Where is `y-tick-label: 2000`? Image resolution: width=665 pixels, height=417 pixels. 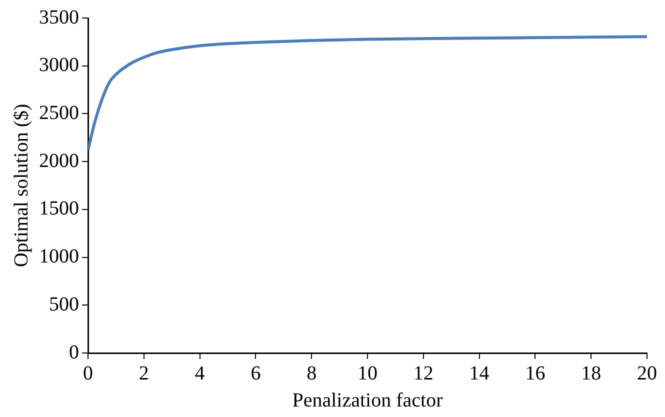 y-tick-label: 2000 is located at coordinates (59, 161).